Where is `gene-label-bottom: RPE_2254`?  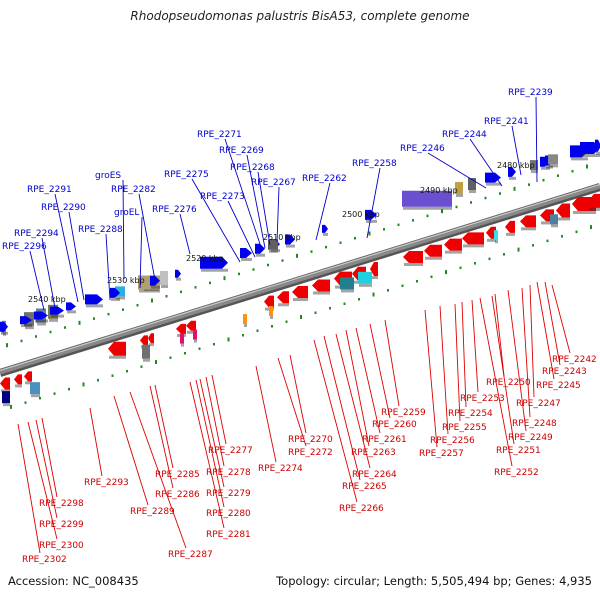 gene-label-bottom: RPE_2254 is located at coordinates (470, 414).